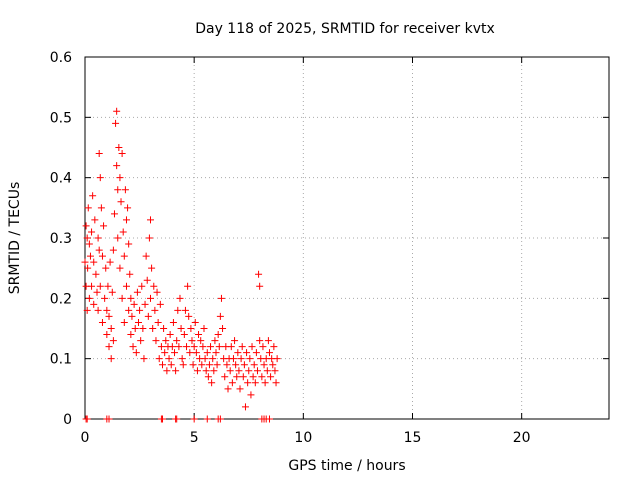 Image resolution: width=640 pixels, height=484 pixels. What do you see at coordinates (85, 438) in the screenshot?
I see `x-tick-label: 0` at bounding box center [85, 438].